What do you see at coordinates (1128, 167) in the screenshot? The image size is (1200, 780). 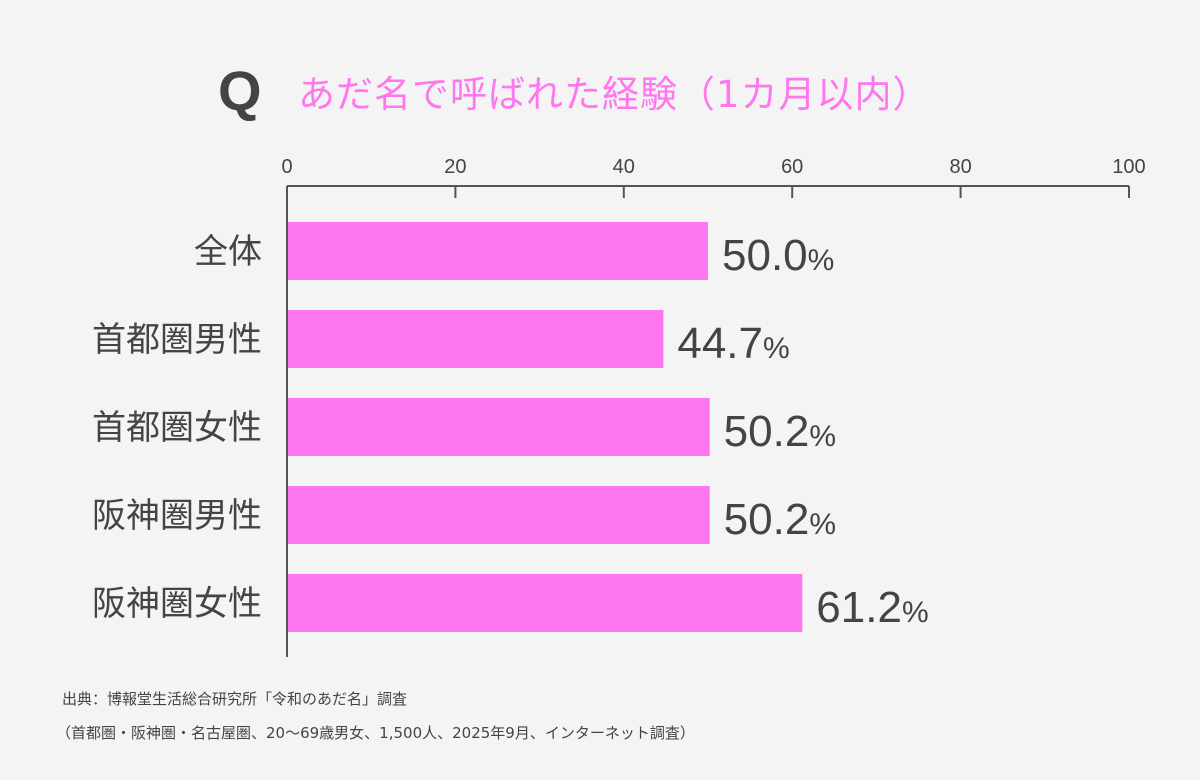 I see `x-tick-label: 100` at bounding box center [1128, 167].